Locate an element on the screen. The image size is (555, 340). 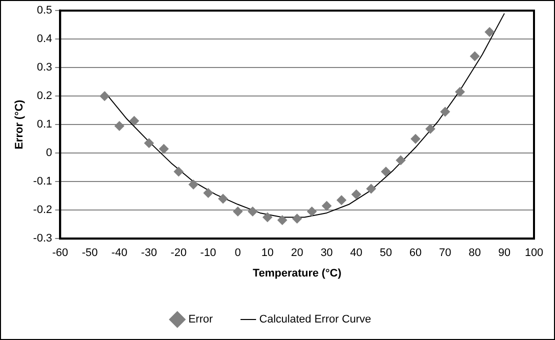
x-tick-label: 90 is located at coordinates (504, 253).